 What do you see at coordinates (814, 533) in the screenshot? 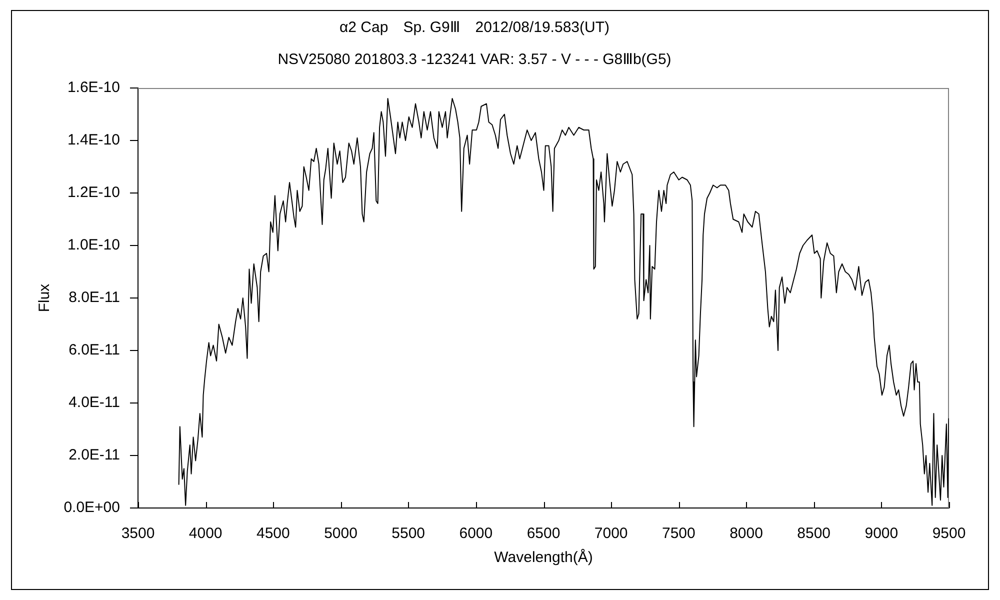
I see `x-tick-label: 8500` at bounding box center [814, 533].